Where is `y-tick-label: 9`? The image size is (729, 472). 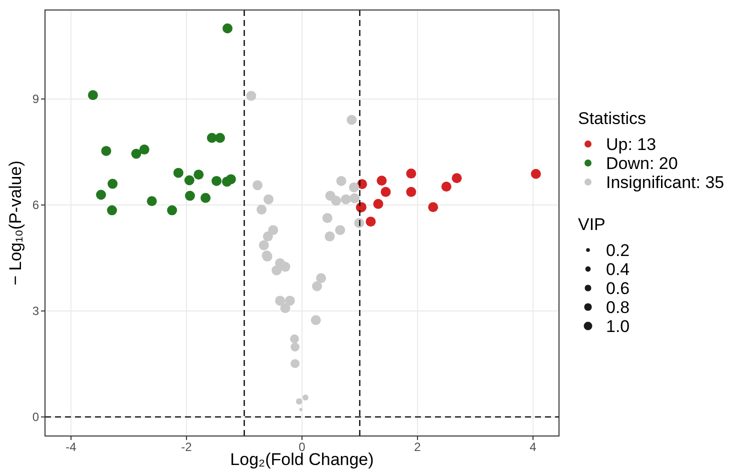
y-tick-label: 9 is located at coordinates (36, 99).